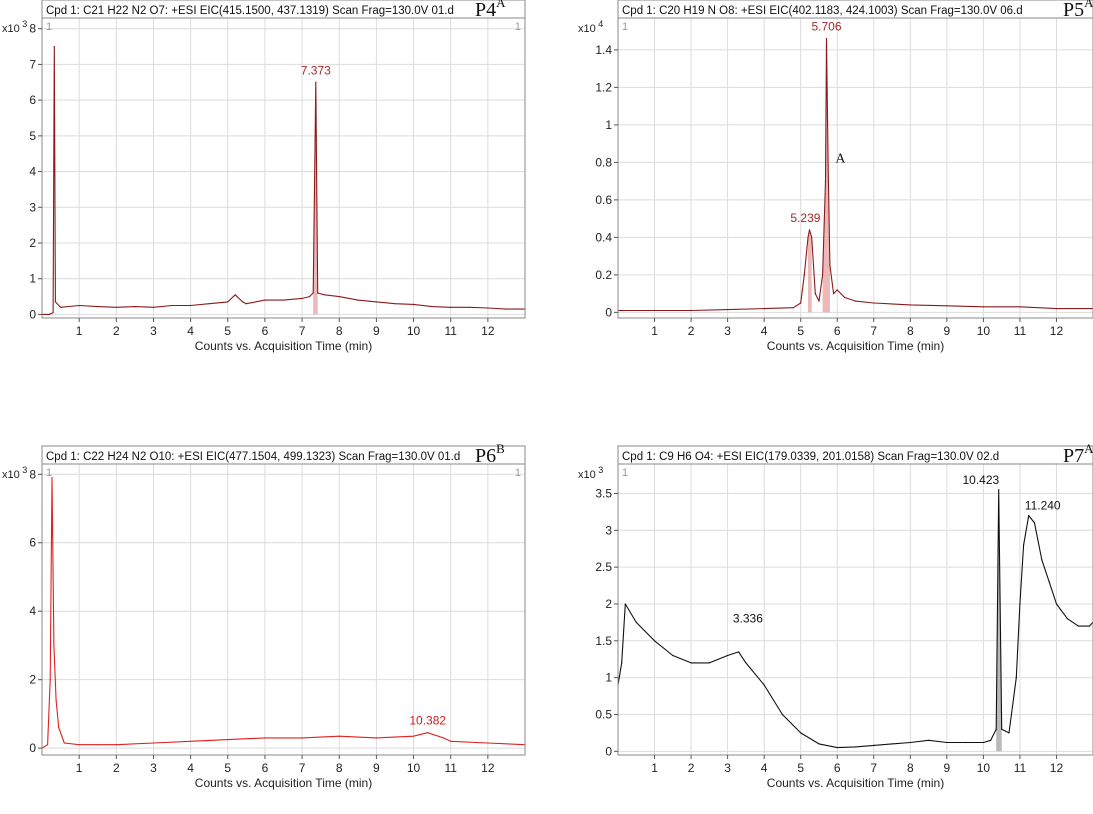  Describe the element at coordinates (316, 70) in the screenshot. I see `peak-label: 7.373` at that location.